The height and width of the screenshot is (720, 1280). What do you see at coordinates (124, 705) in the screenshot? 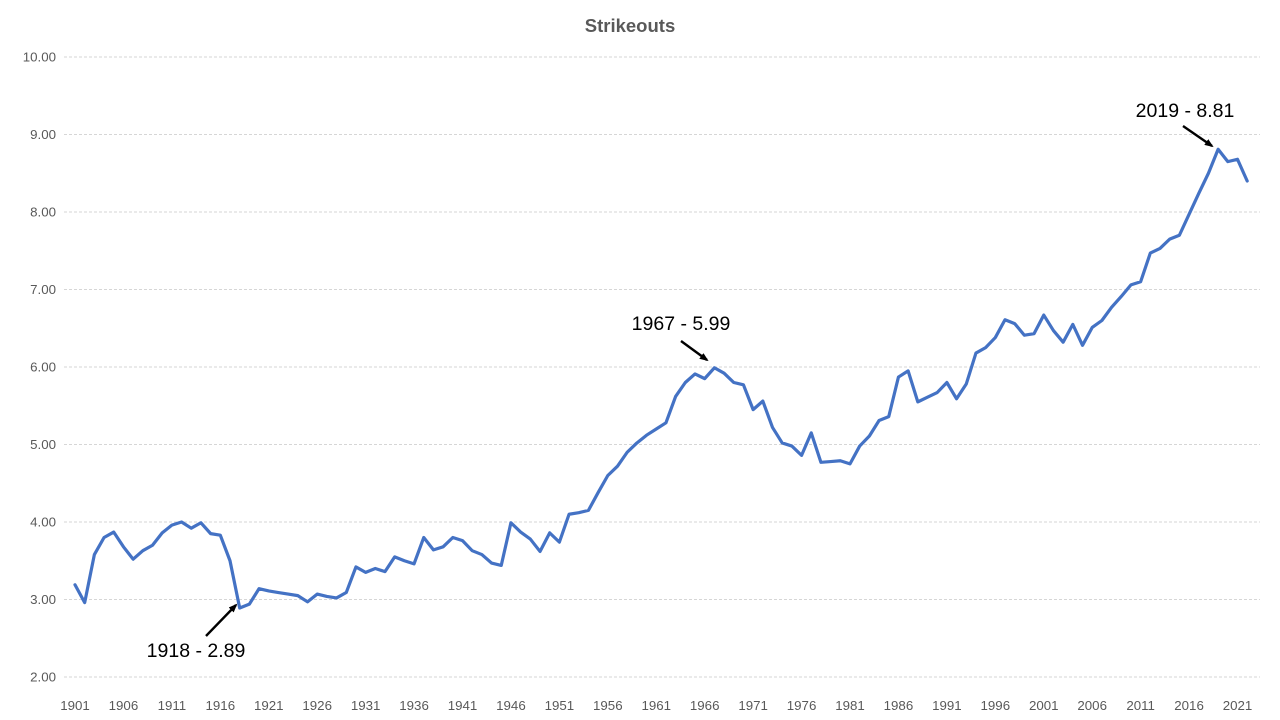
I see `x-axis-tick-label: 1906` at bounding box center [124, 705].